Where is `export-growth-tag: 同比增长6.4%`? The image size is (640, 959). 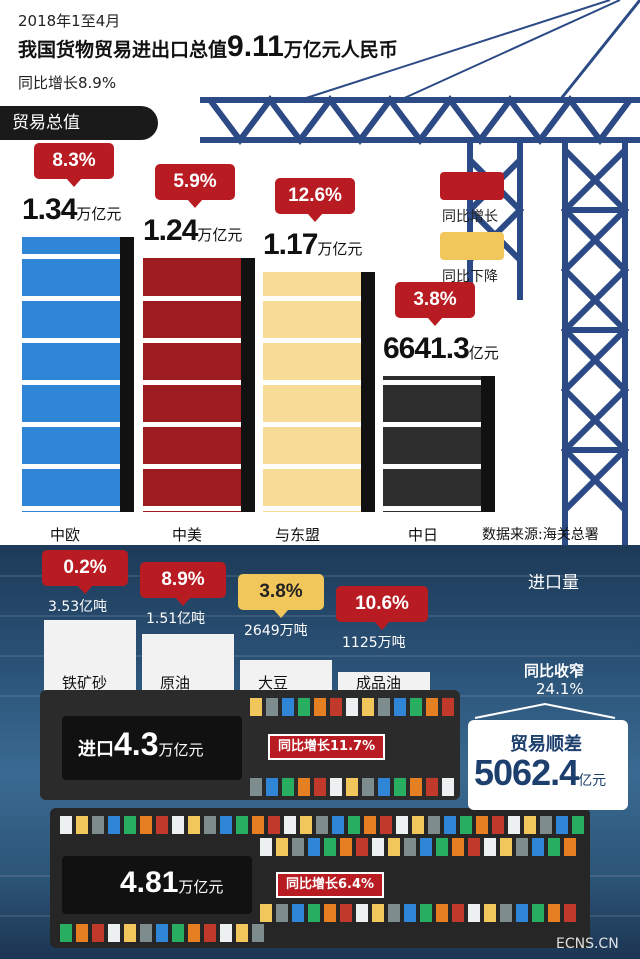 export-growth-tag: 同比增长6.4% is located at coordinates (330, 885).